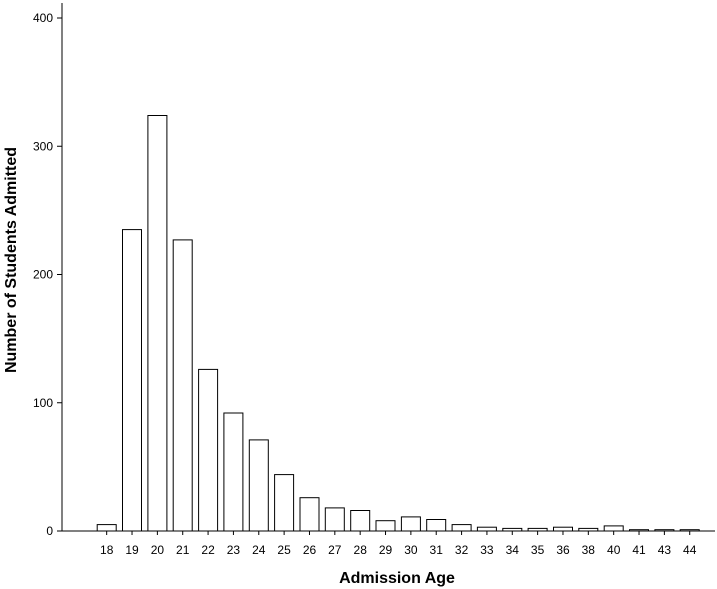 Image resolution: width=717 pixels, height=589 pixels. What do you see at coordinates (397, 578) in the screenshot?
I see `x-axis-title: Admission Age` at bounding box center [397, 578].